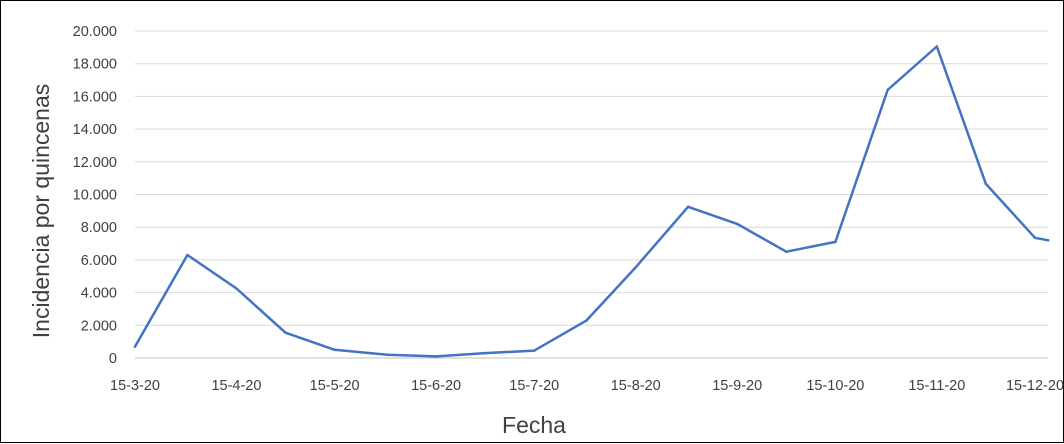  Describe the element at coordinates (99, 326) in the screenshot. I see `y-tick-label: 2.000` at that location.